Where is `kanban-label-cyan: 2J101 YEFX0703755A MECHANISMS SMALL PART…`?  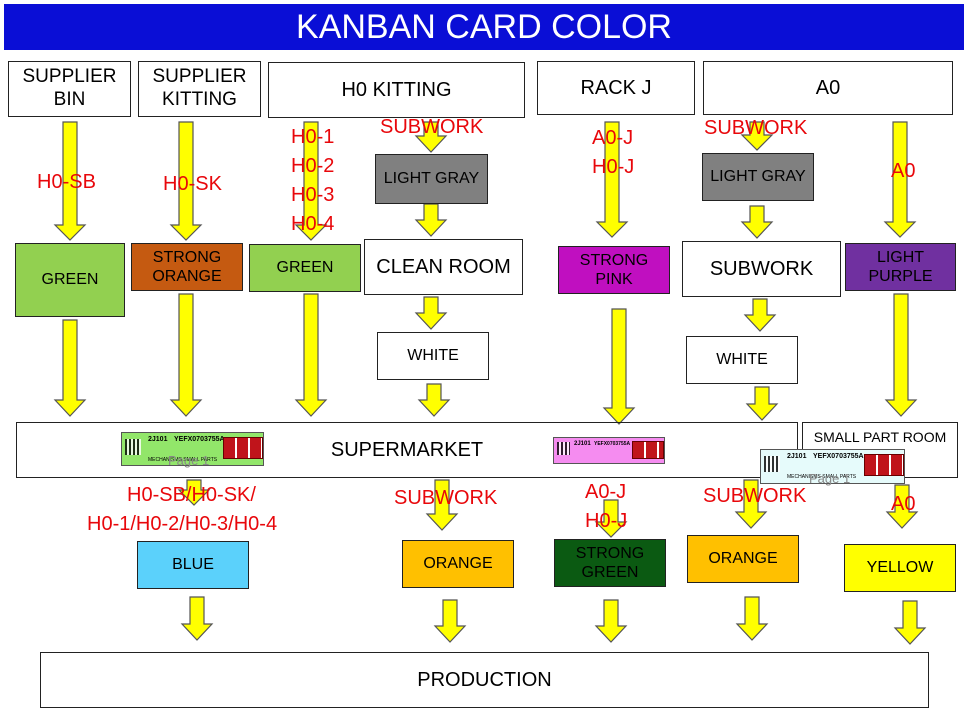 kanban-label-cyan: 2J101 YEFX0703755A MECHANISMS SMALL PART… is located at coordinates (832, 467).